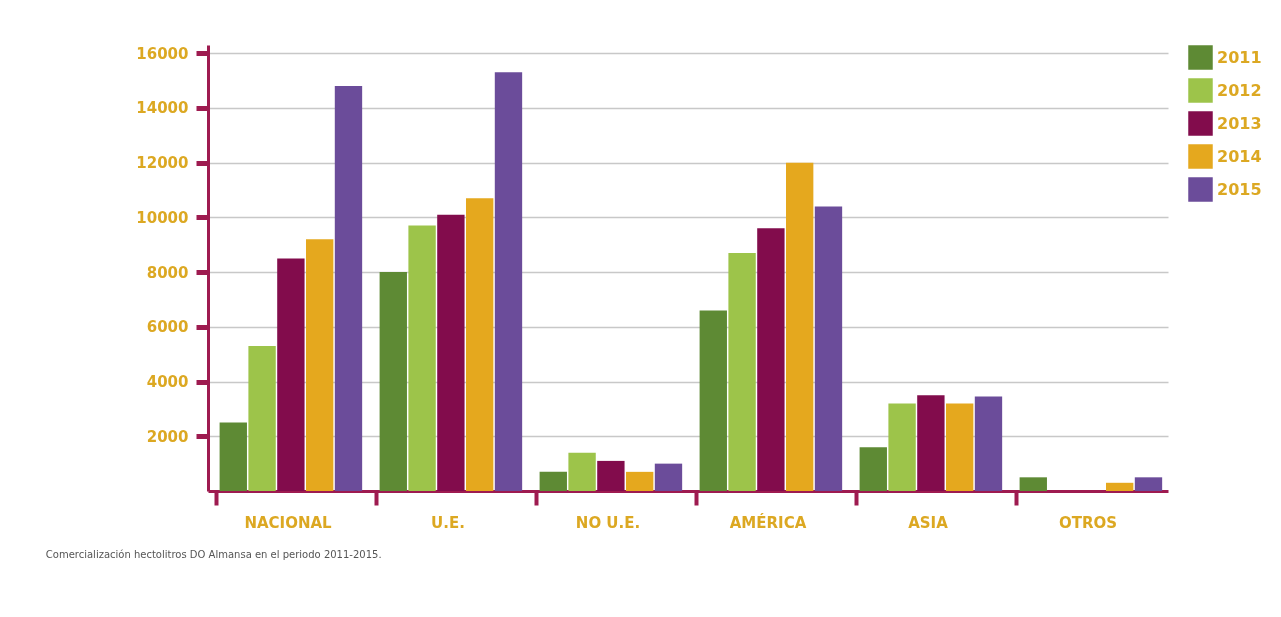 The height and width of the screenshot is (617, 1281). Describe the element at coordinates (448, 522) in the screenshot. I see `x-tick-label: U.E.` at that location.